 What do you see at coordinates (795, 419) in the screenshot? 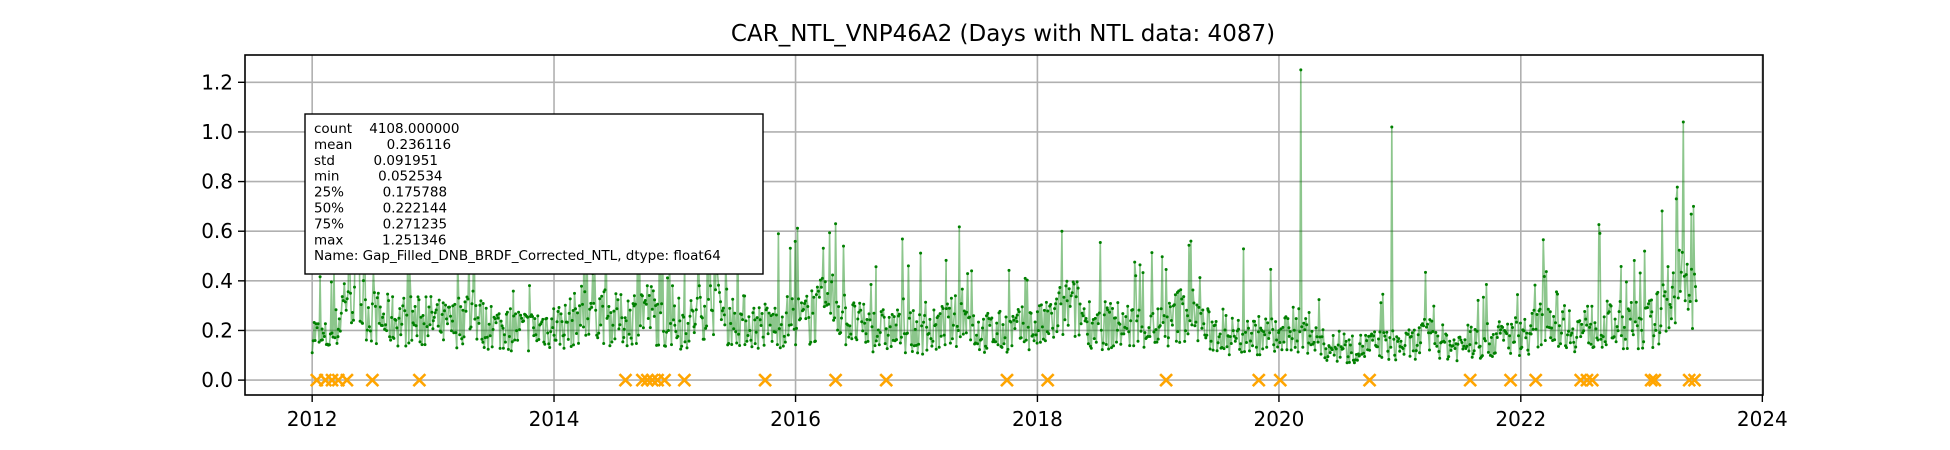
I see `x-tick-label: 2016` at bounding box center [795, 419].